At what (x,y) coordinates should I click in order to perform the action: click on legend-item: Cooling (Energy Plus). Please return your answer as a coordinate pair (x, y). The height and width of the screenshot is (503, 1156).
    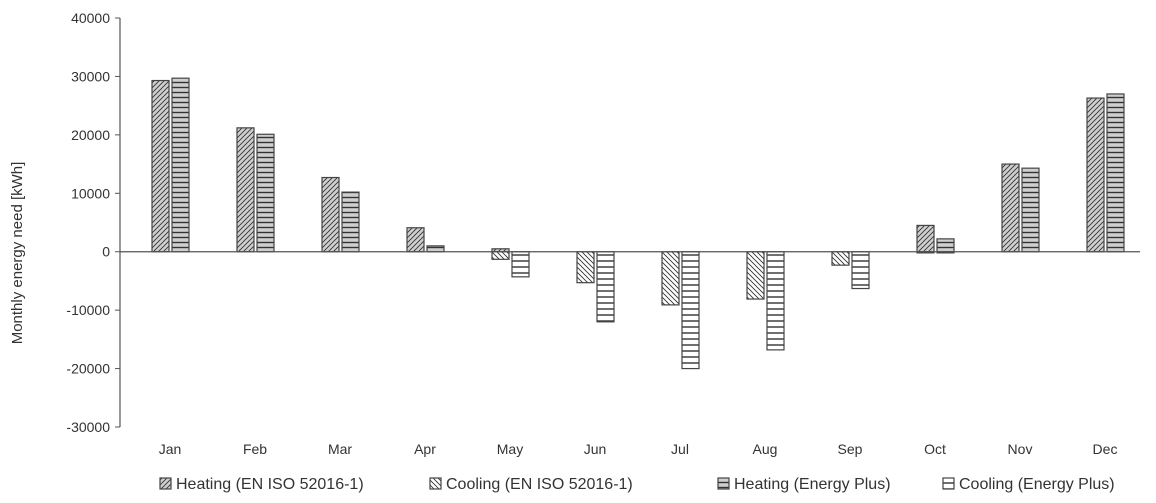
    Looking at the image, I should click on (1028, 484).